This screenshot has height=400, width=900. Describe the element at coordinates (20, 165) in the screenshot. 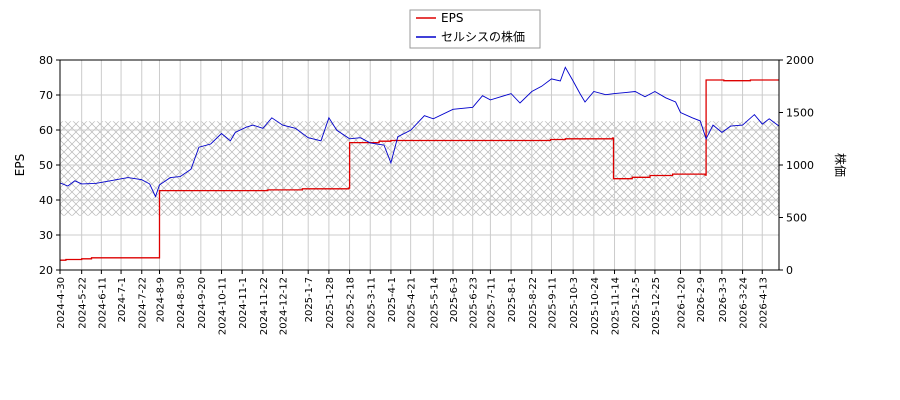

I see `y-axis-label-left: EPS` at that location.